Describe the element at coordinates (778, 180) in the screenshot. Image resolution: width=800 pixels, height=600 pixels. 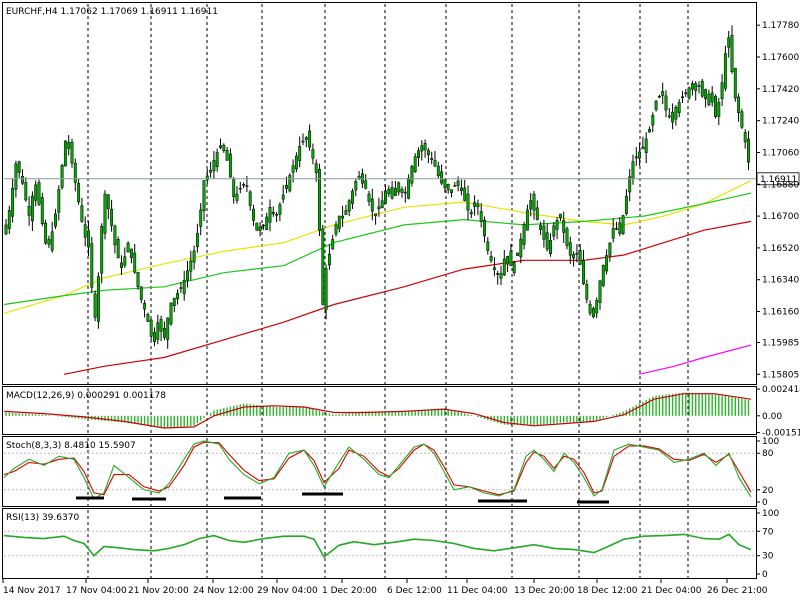
I see `current-price-label: 1.16911` at that location.